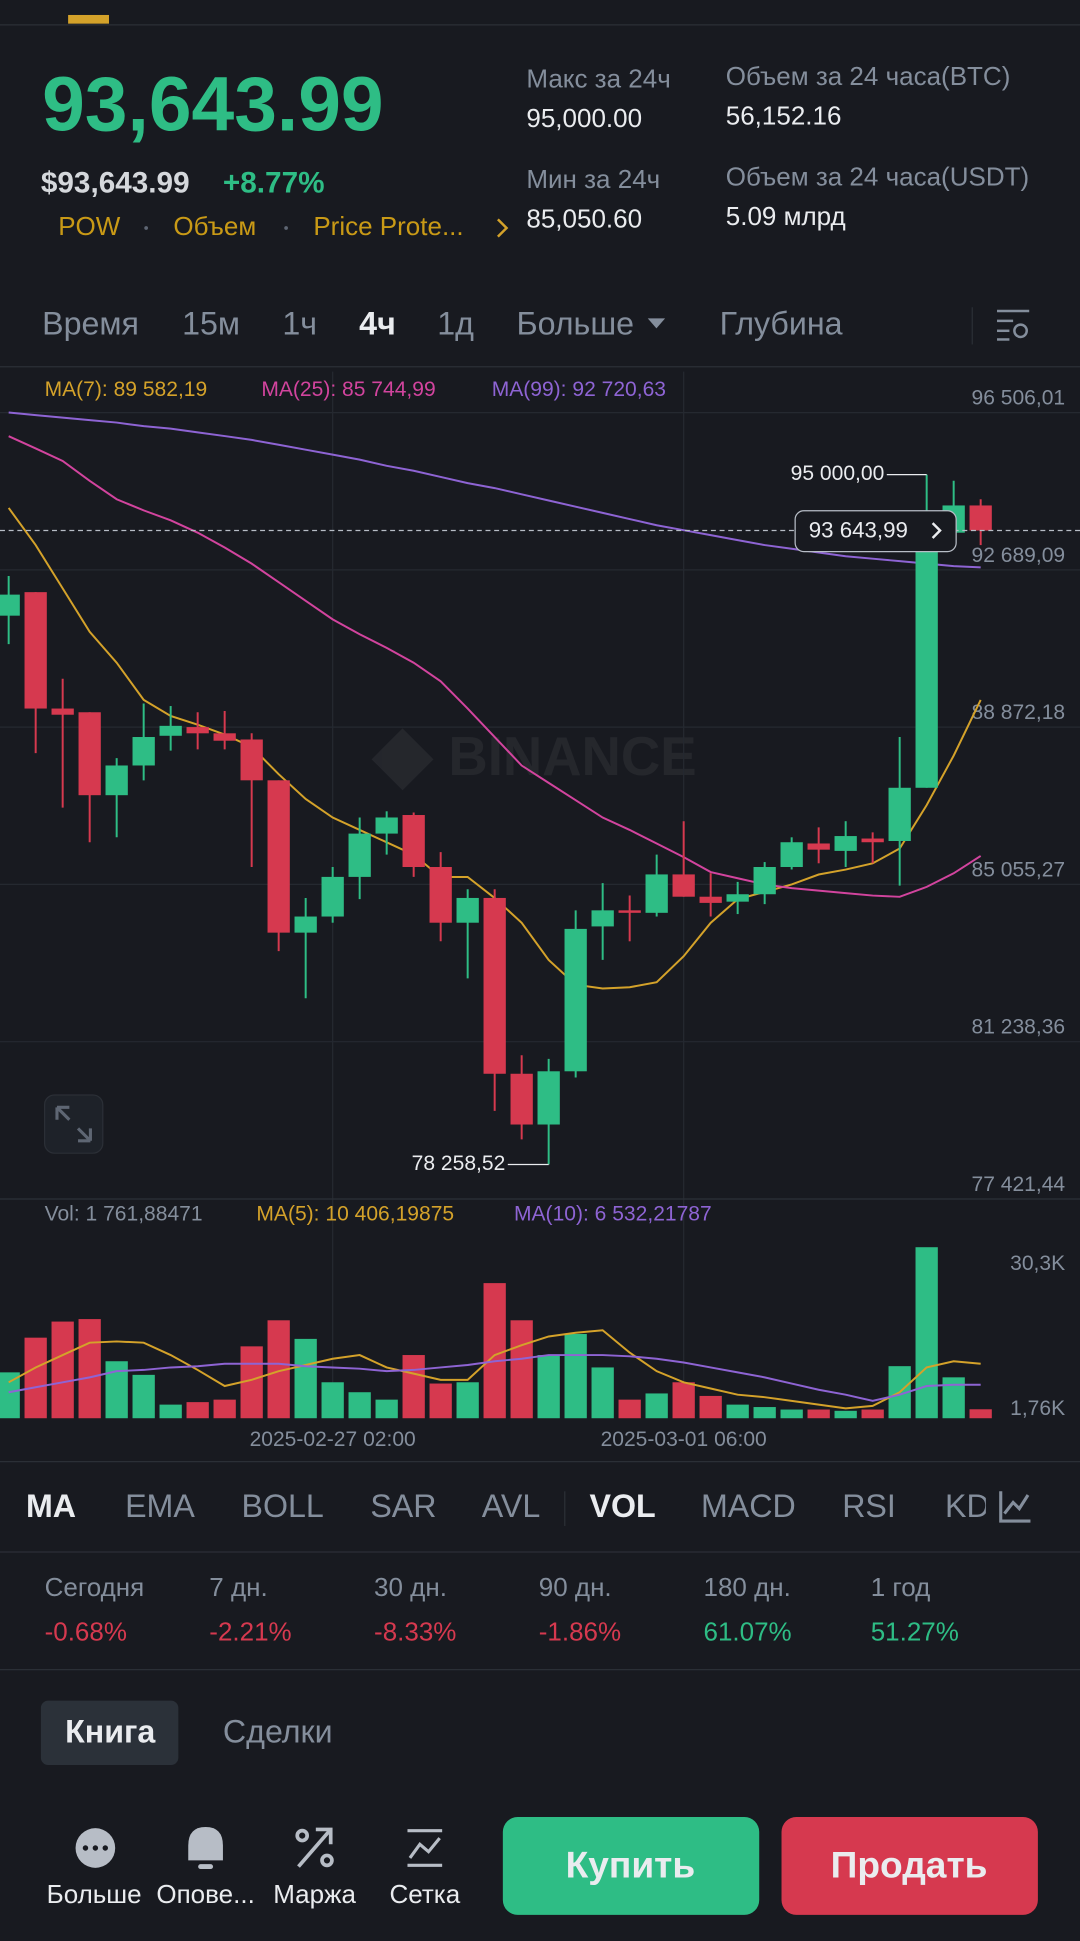 This screenshot has width=1080, height=1941. I want to click on performance-value: 61.07%, so click(747, 1632).